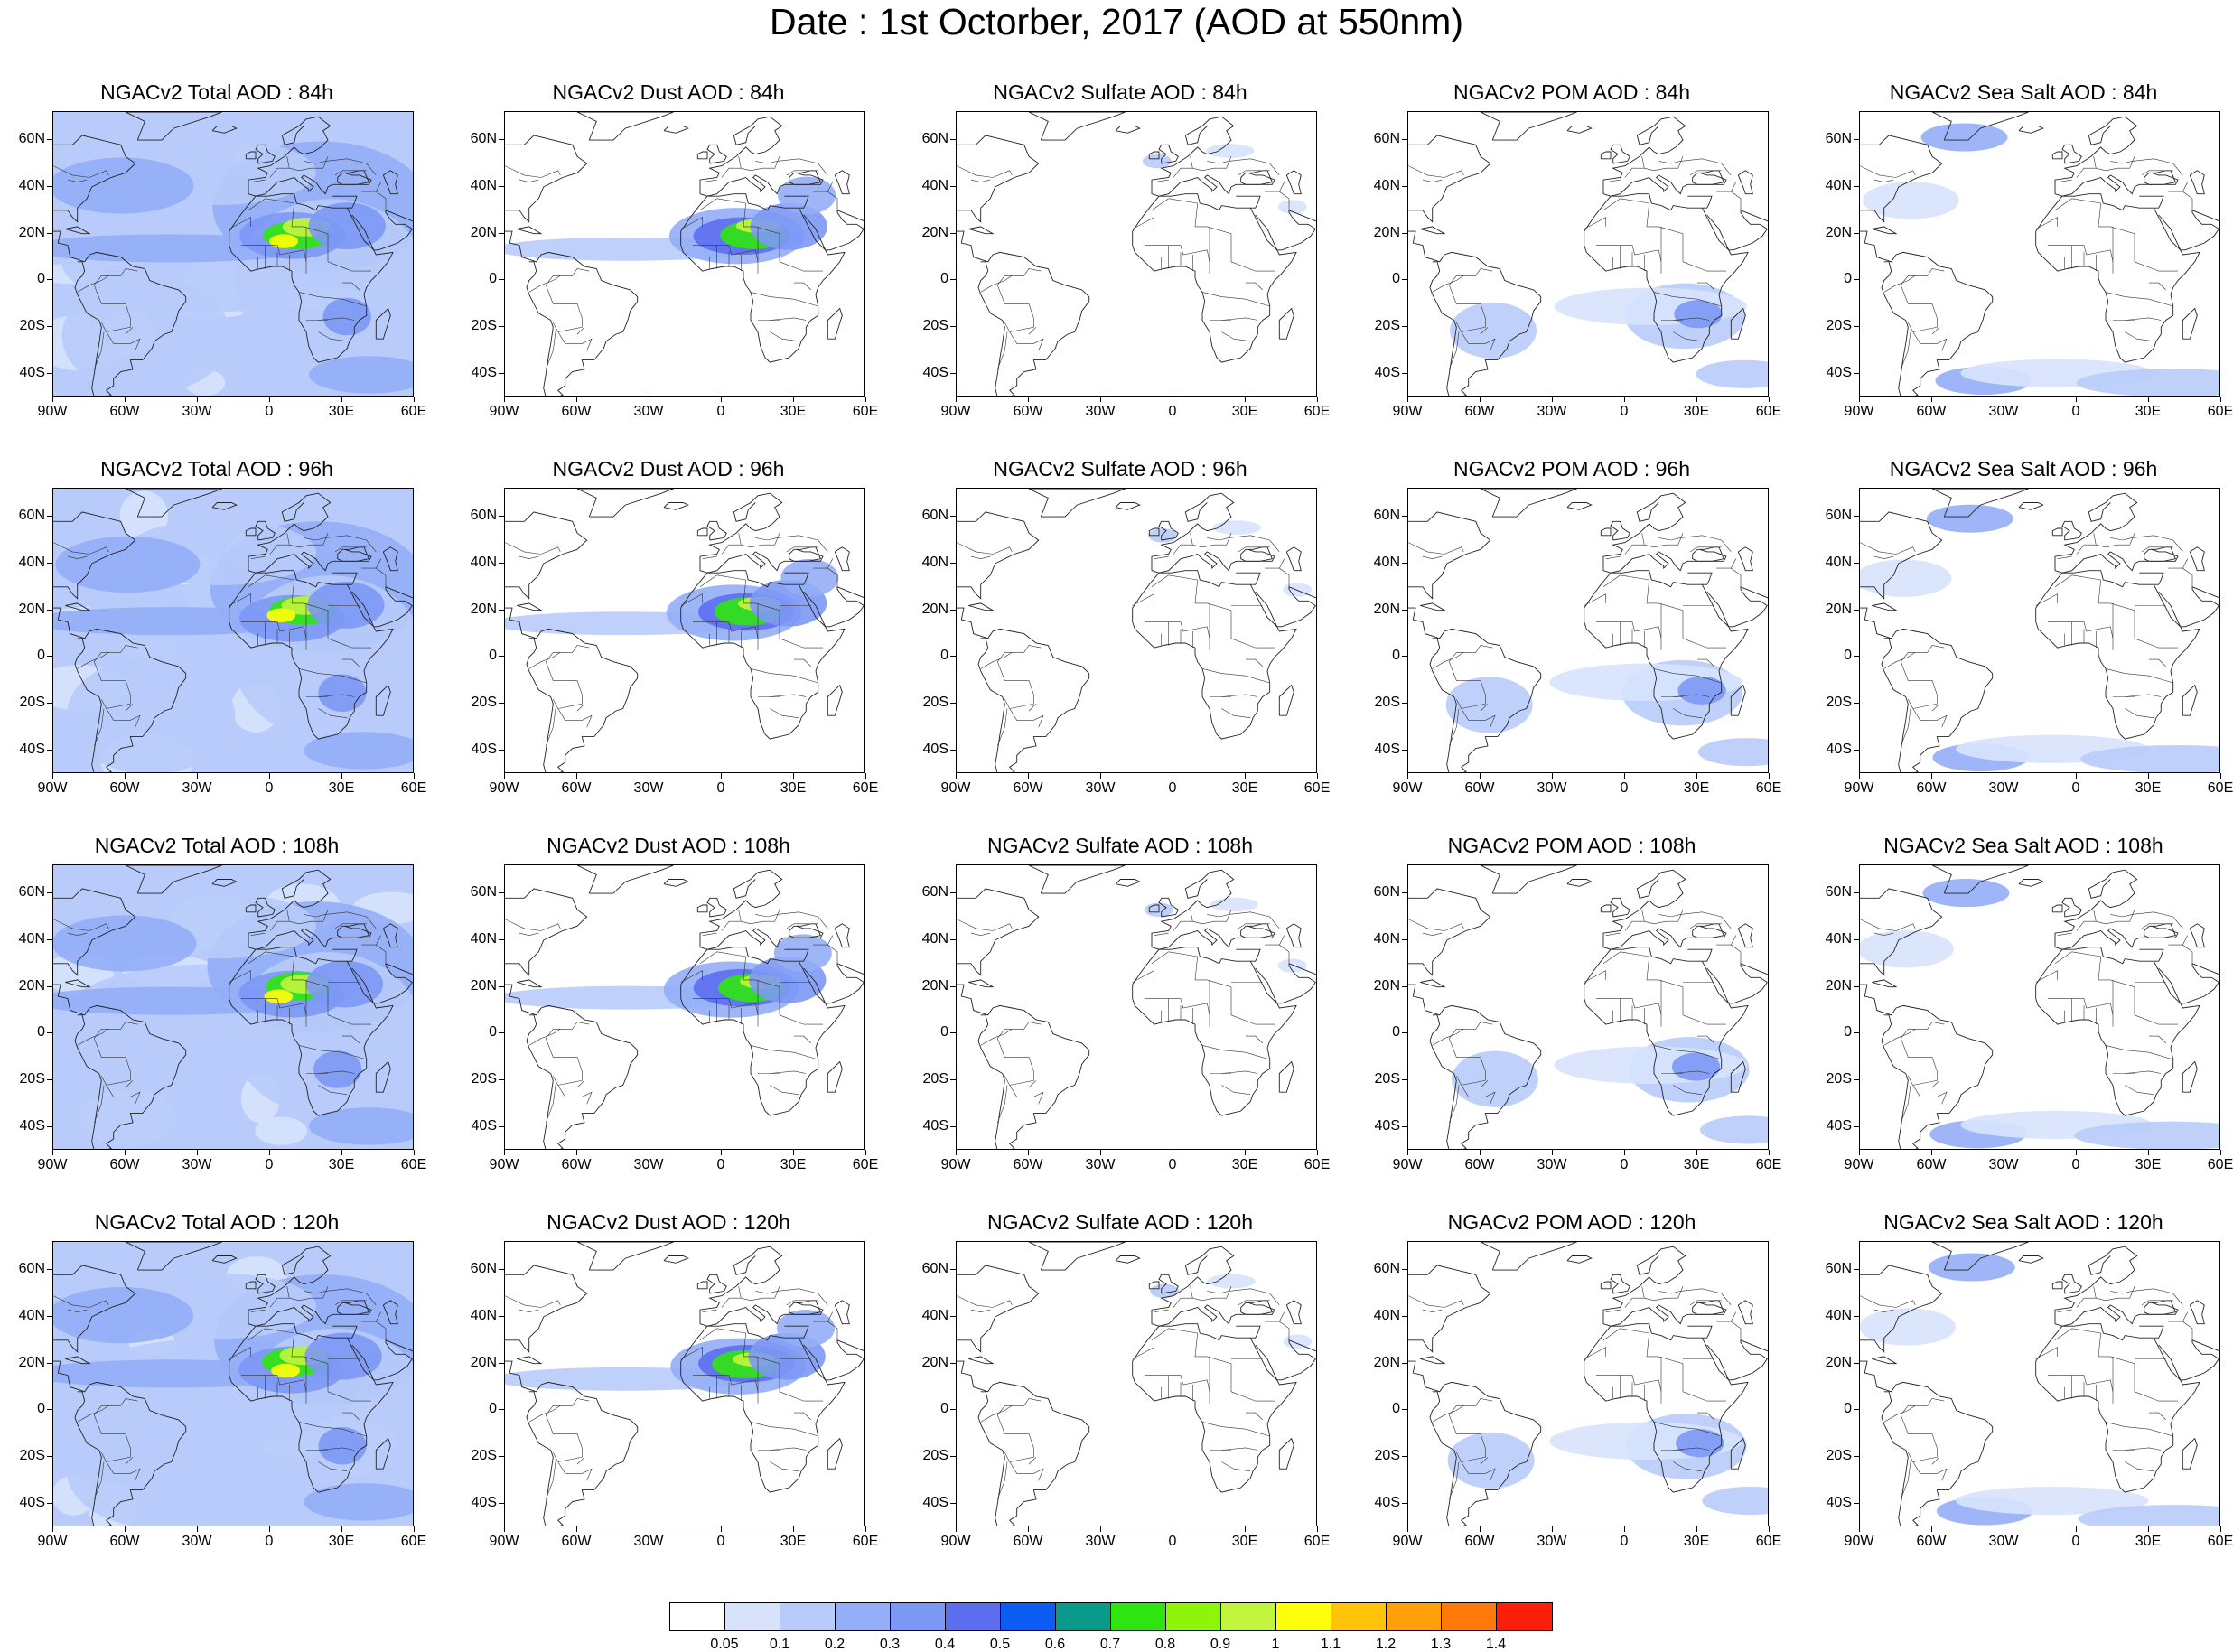 Image resolution: width=2233 pixels, height=1652 pixels. I want to click on colorbar-label: 0.8, so click(1165, 1644).